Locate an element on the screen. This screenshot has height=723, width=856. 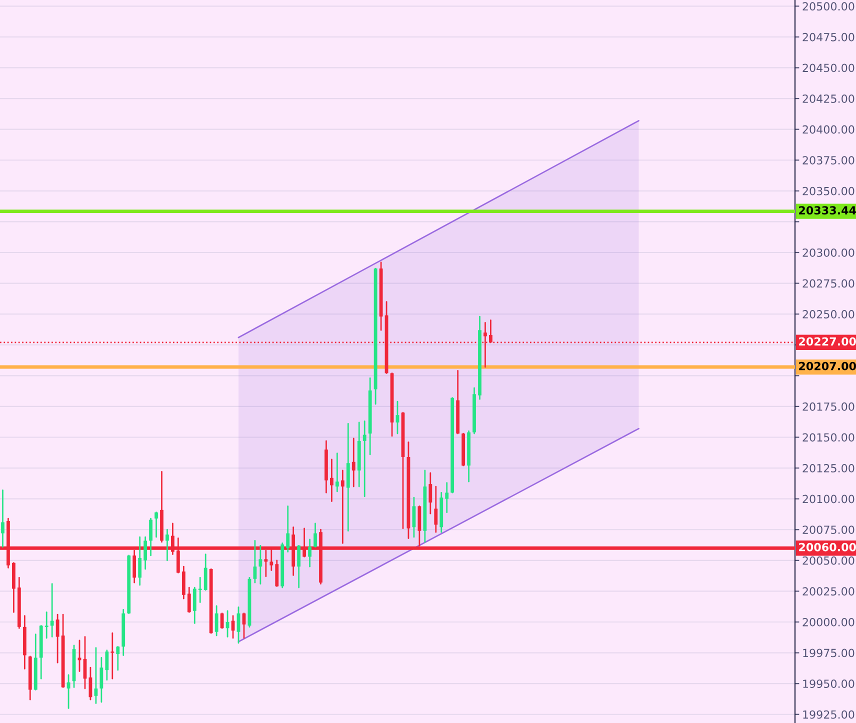
y-tick-label: 20075.00 is located at coordinates (828, 530).